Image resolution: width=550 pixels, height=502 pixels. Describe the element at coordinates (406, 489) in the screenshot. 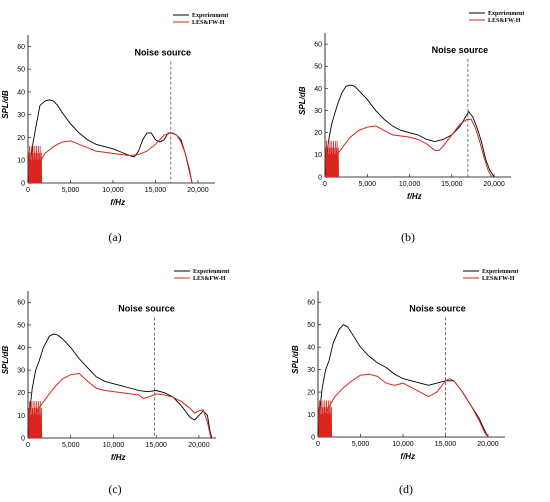

I see `panel-label: (d)` at that location.